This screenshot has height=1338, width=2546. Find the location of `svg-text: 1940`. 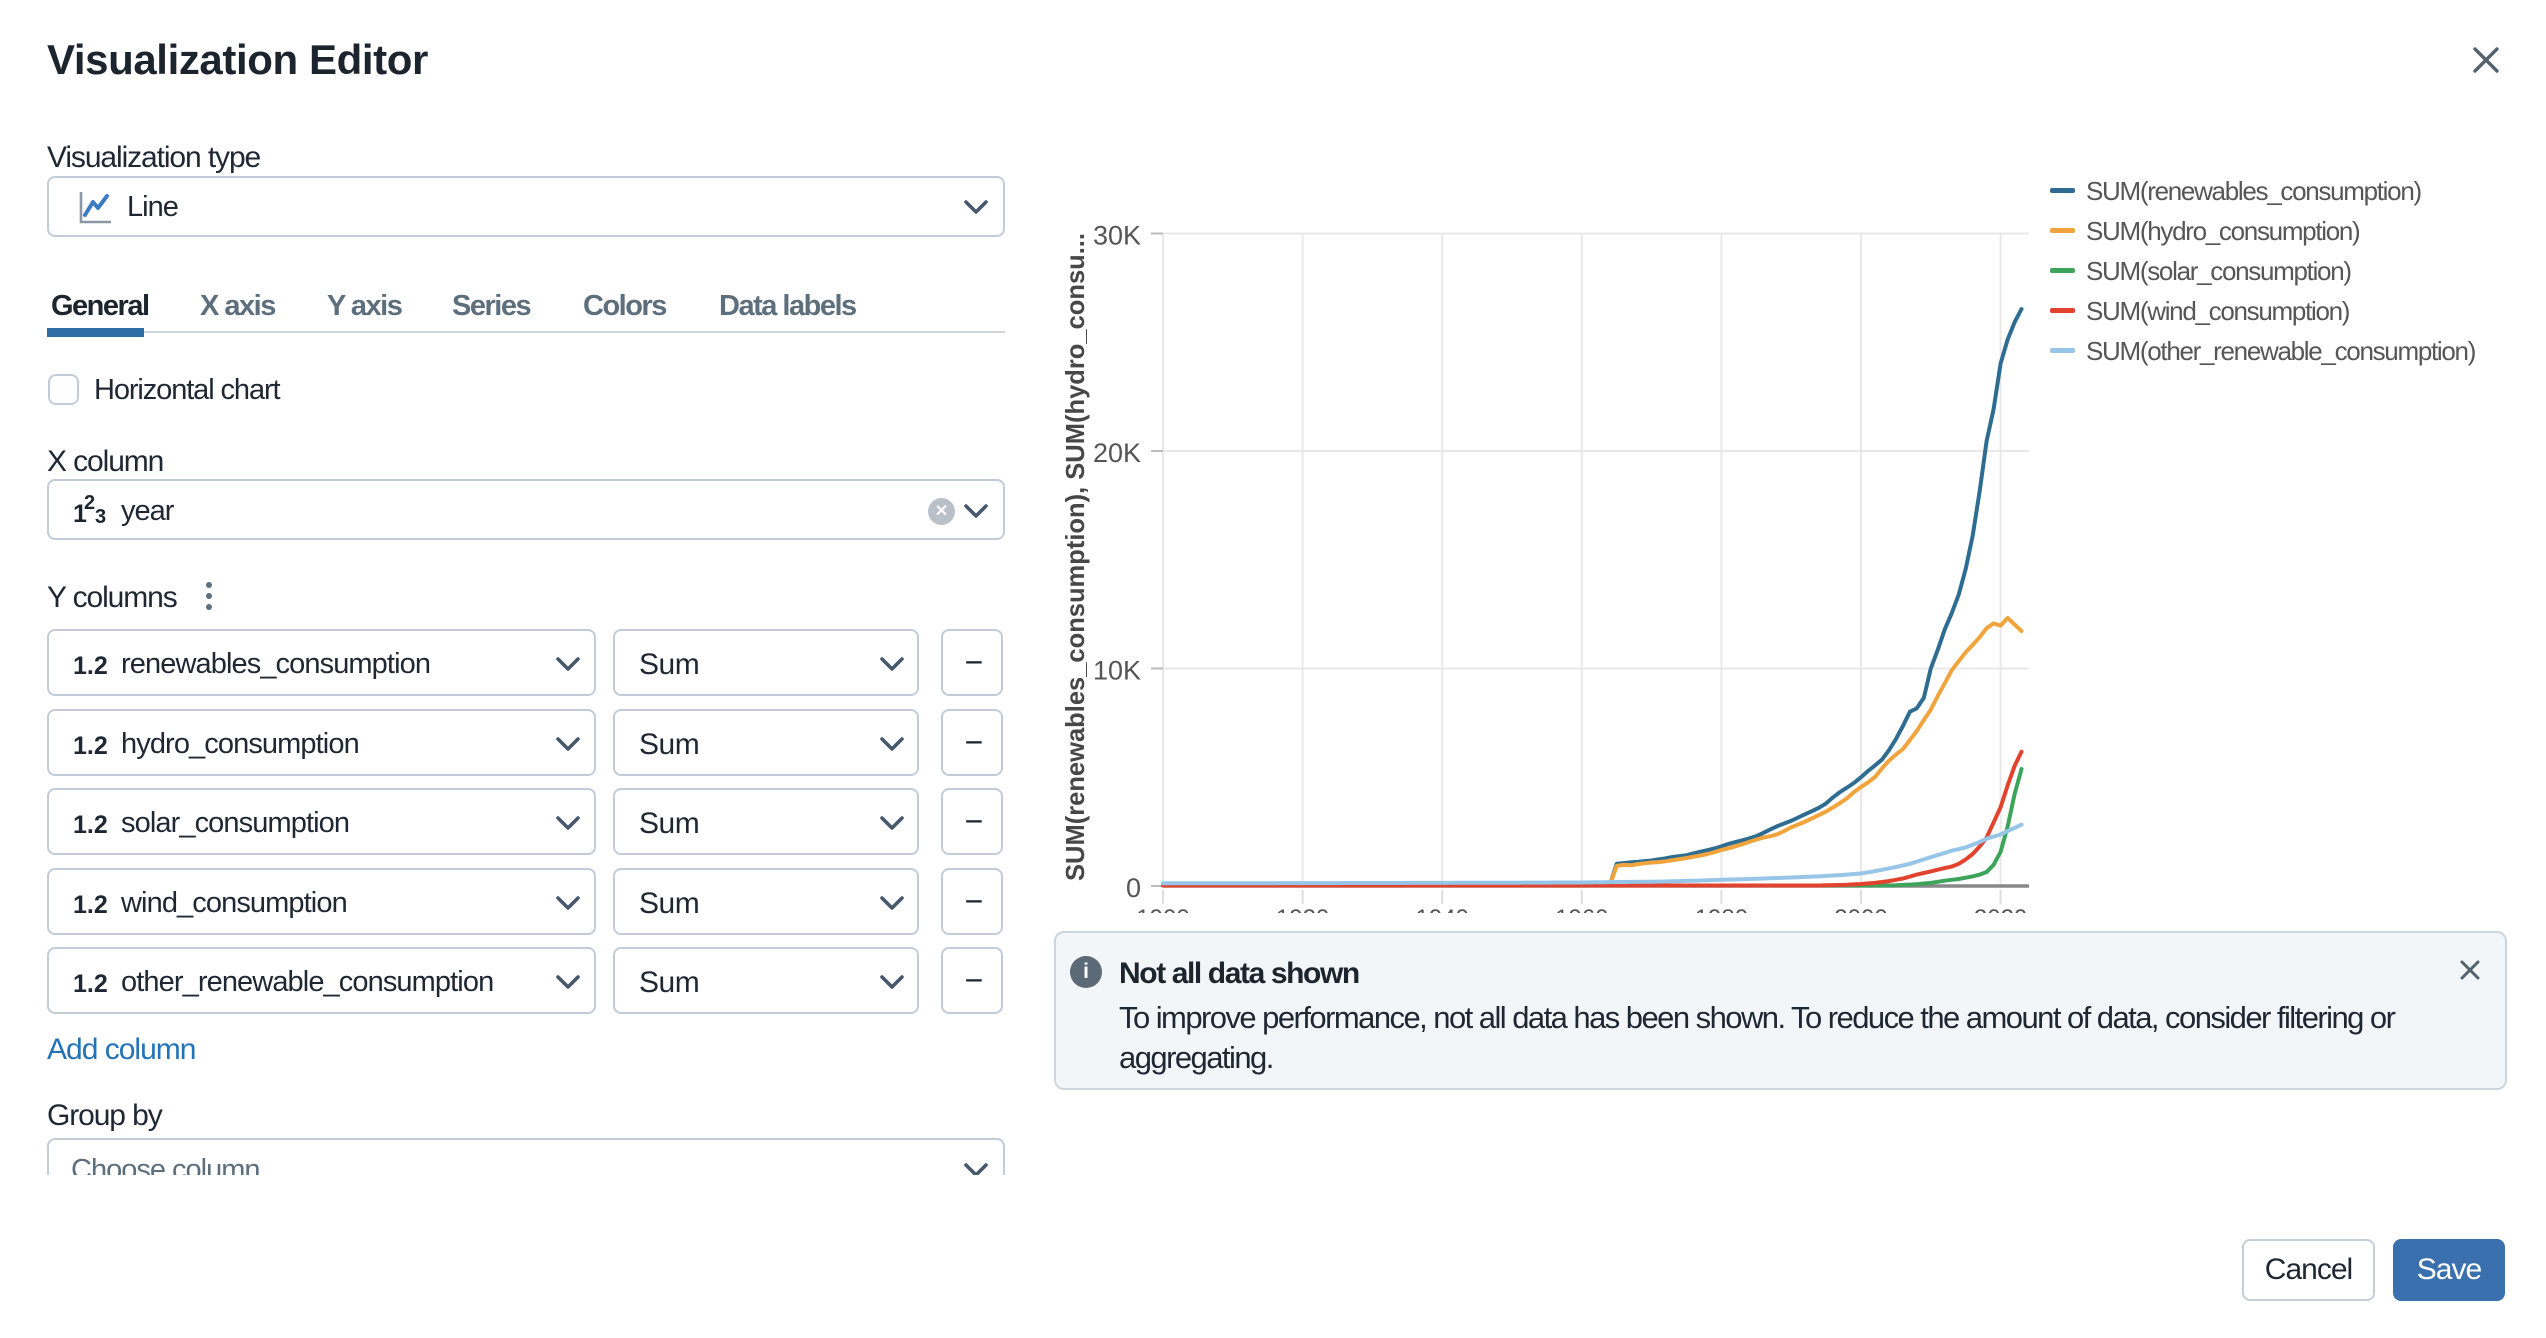

svg-text: 1940 is located at coordinates (1442, 909).